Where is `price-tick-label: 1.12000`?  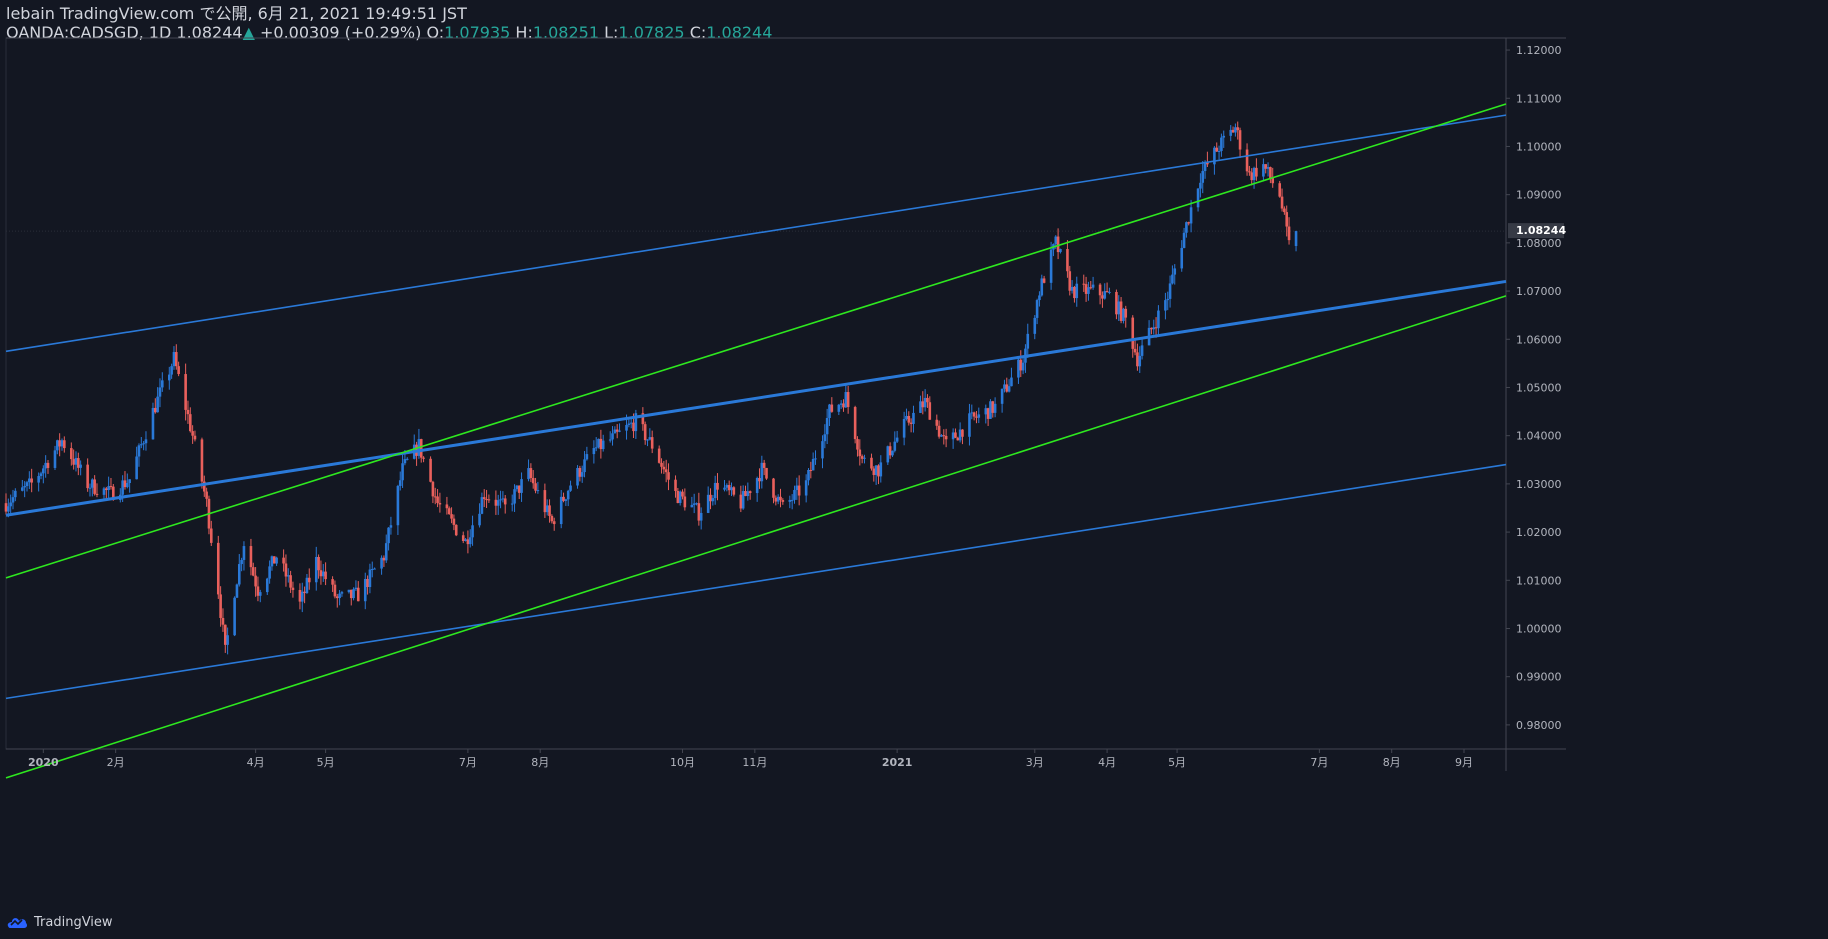 price-tick-label: 1.12000 is located at coordinates (1539, 50).